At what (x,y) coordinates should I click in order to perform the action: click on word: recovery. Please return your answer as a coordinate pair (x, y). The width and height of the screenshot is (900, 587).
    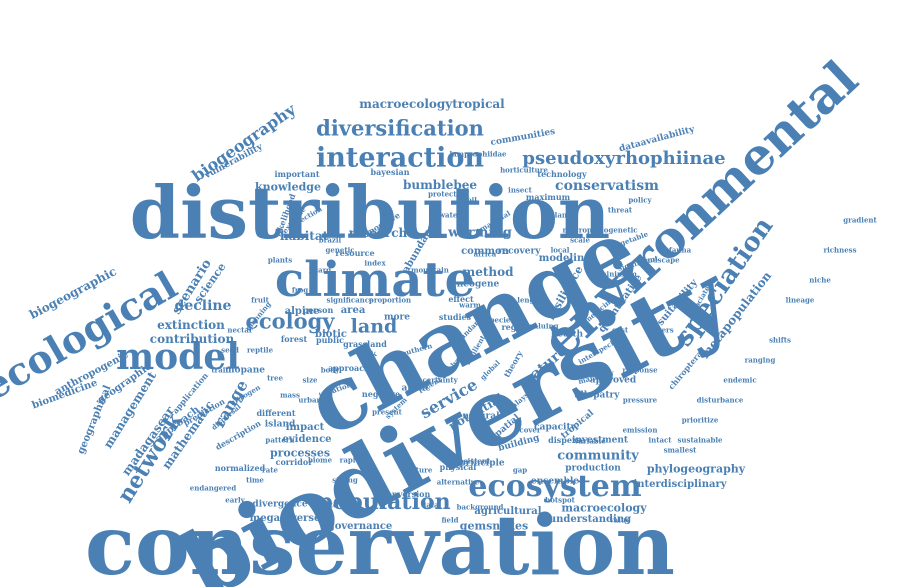
    Looking at the image, I should click on (519, 251).